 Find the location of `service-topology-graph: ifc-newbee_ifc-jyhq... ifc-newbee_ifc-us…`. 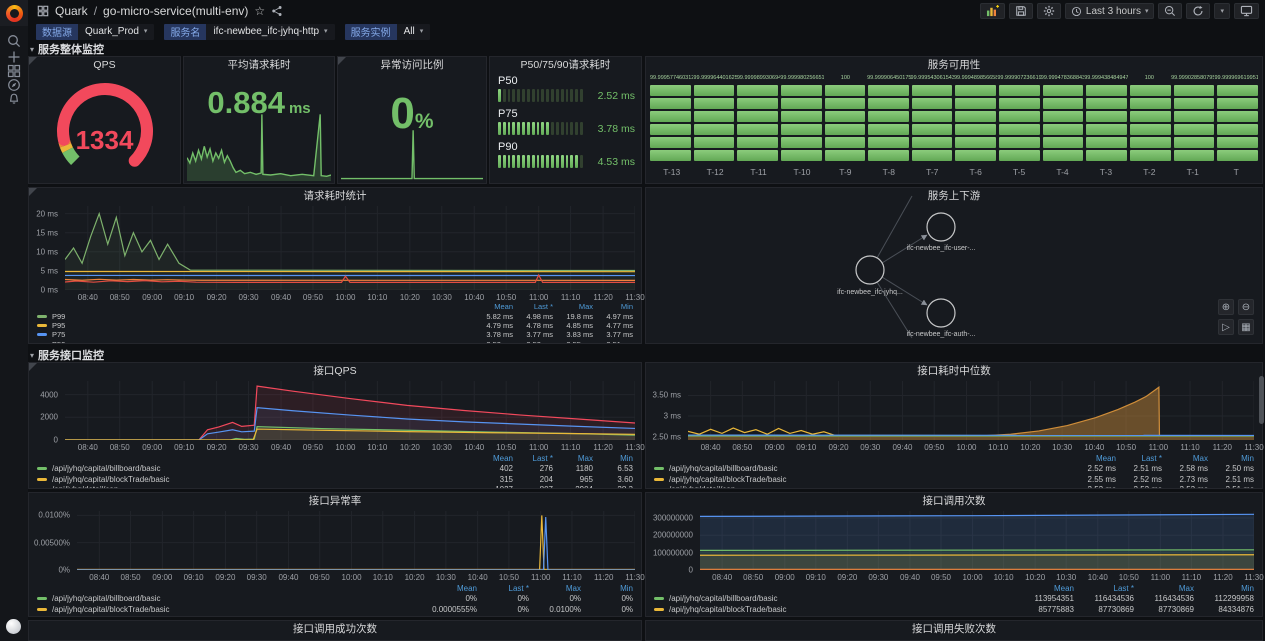

service-topology-graph: ifc-newbee_ifc-jyhq... ifc-newbee_ifc-us… is located at coordinates (954, 265).